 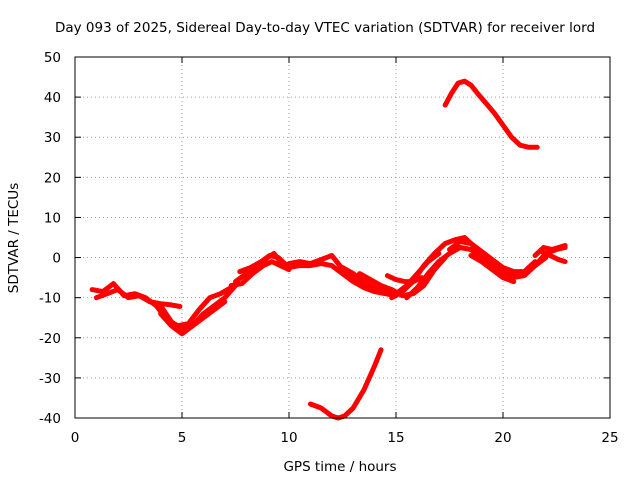 What do you see at coordinates (502, 438) in the screenshot?
I see `x-tick-label: 20` at bounding box center [502, 438].